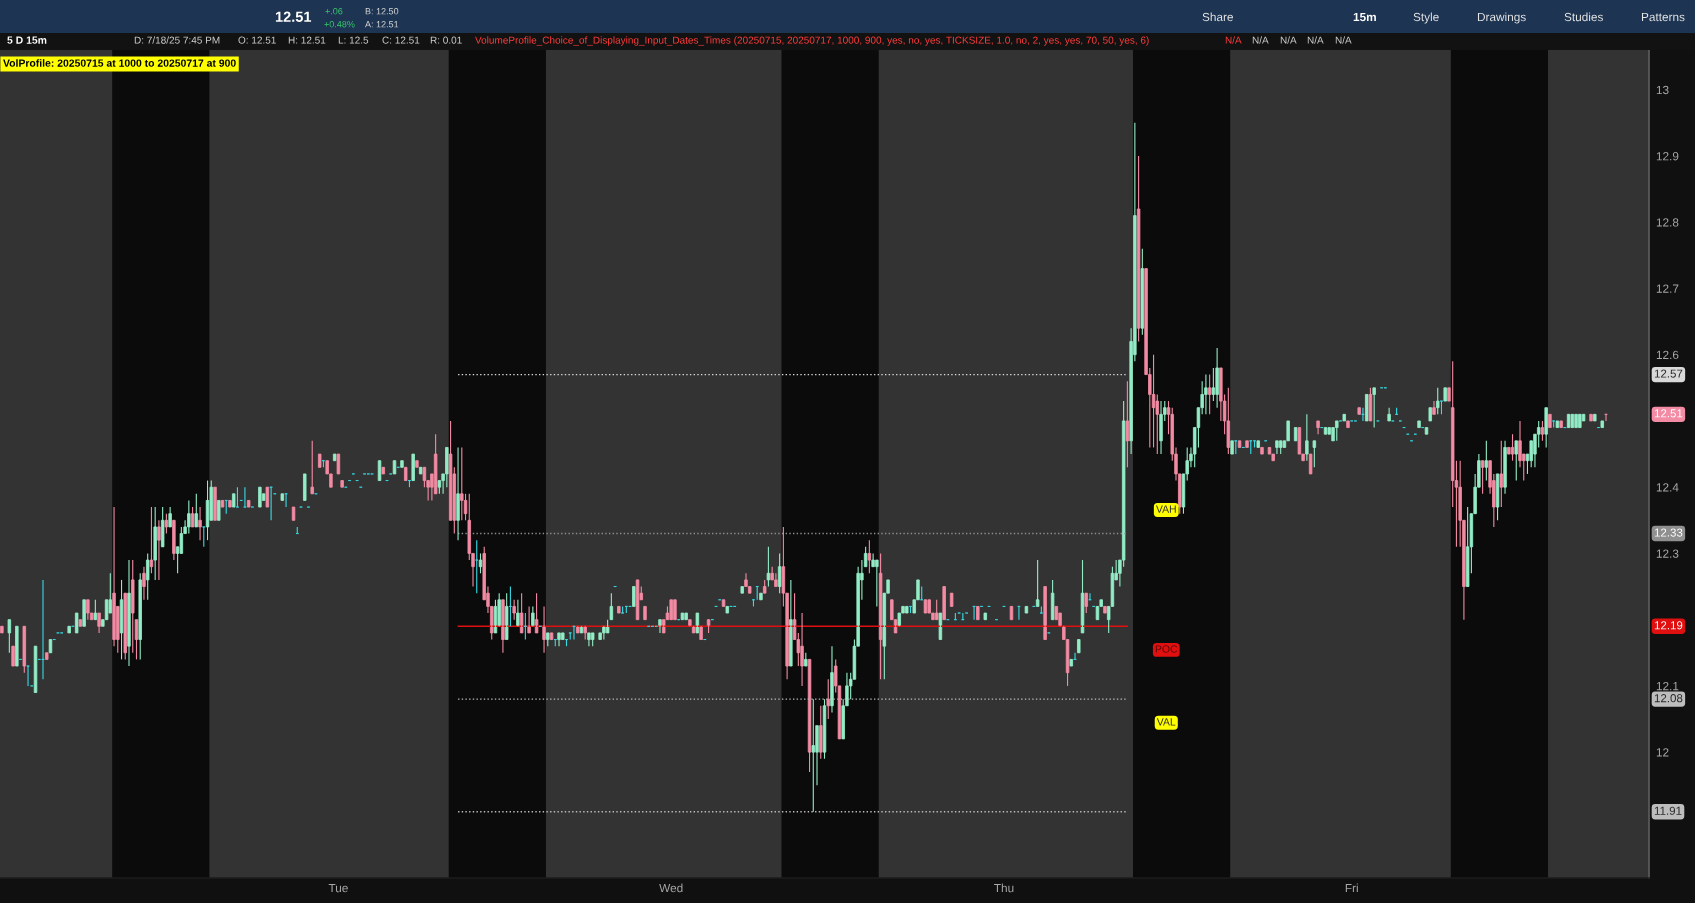 The image size is (1695, 903). Describe the element at coordinates (339, 24) in the screenshot. I see `text: +0.48%` at that location.